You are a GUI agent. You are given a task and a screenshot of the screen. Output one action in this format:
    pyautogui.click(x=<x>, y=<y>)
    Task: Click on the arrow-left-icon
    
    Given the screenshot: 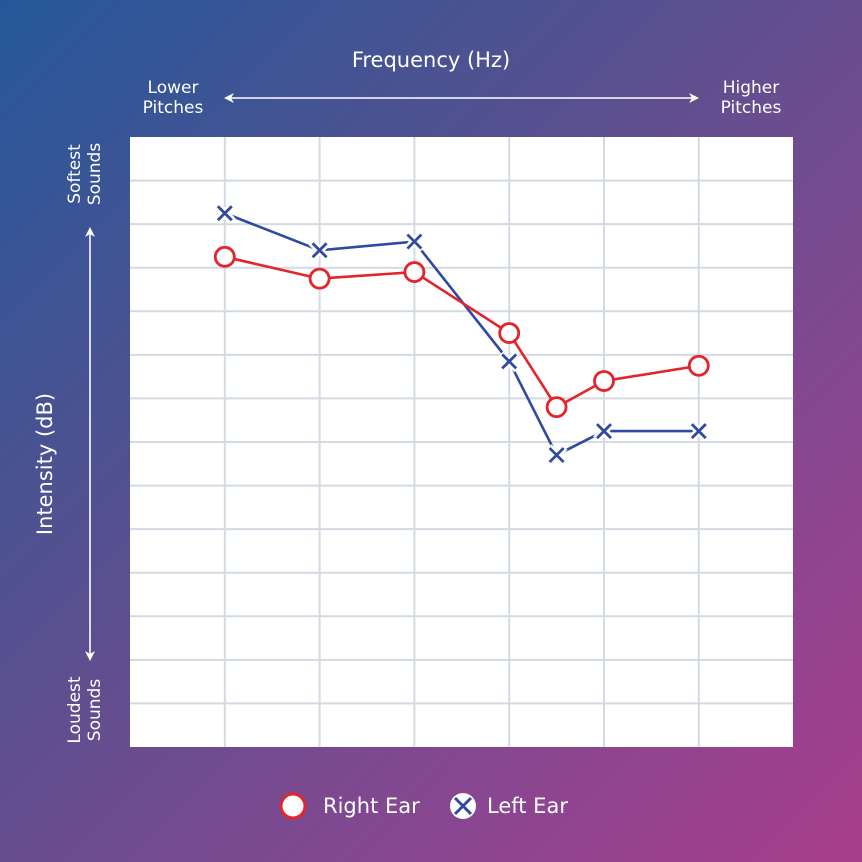 What is the action you would take?
    pyautogui.click(x=229, y=98)
    